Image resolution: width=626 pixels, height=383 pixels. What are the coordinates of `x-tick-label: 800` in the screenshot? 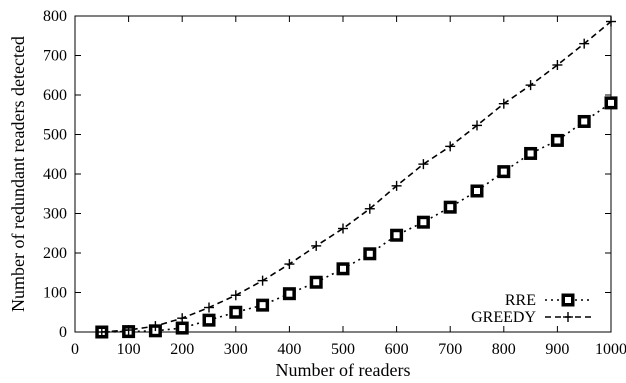 It's located at (504, 349).